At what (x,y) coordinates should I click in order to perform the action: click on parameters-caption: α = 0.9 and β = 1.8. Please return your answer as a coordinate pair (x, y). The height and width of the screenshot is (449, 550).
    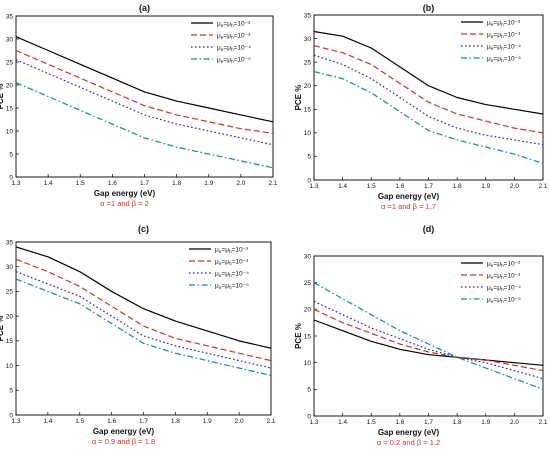
    Looking at the image, I should click on (123, 441).